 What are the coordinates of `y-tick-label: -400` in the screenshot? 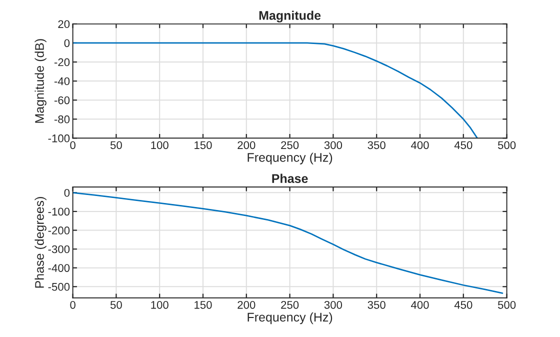 It's located at (59, 268).